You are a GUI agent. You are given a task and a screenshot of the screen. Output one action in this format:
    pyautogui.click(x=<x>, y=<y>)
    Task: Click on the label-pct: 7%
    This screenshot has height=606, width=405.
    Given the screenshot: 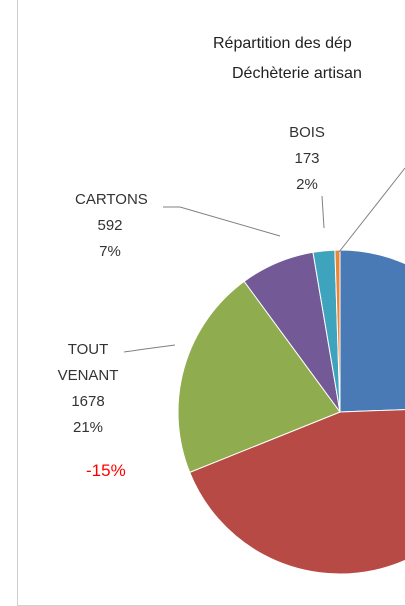 What is the action you would take?
    pyautogui.click(x=110, y=251)
    